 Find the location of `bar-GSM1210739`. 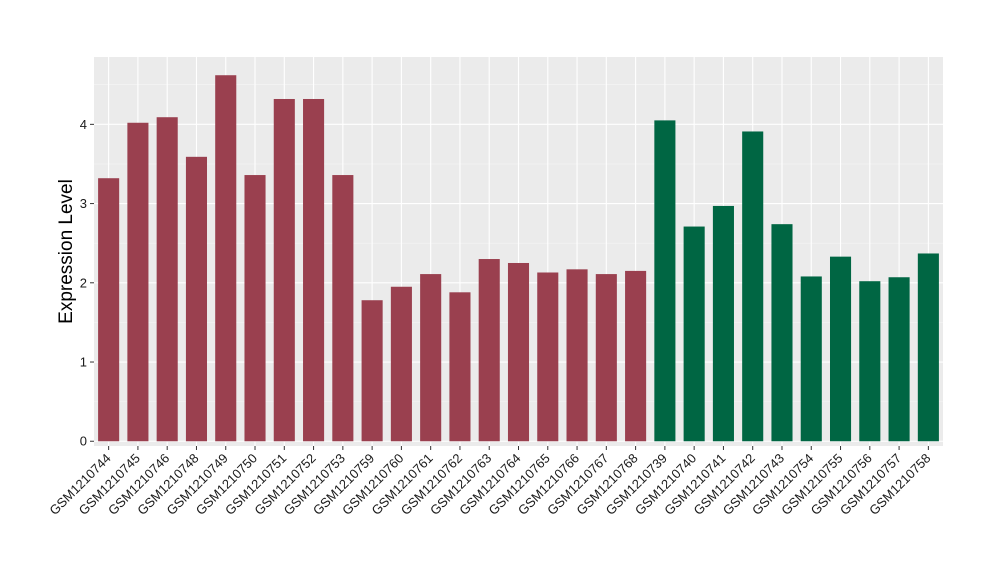

bar-GSM1210739 is located at coordinates (665, 281).